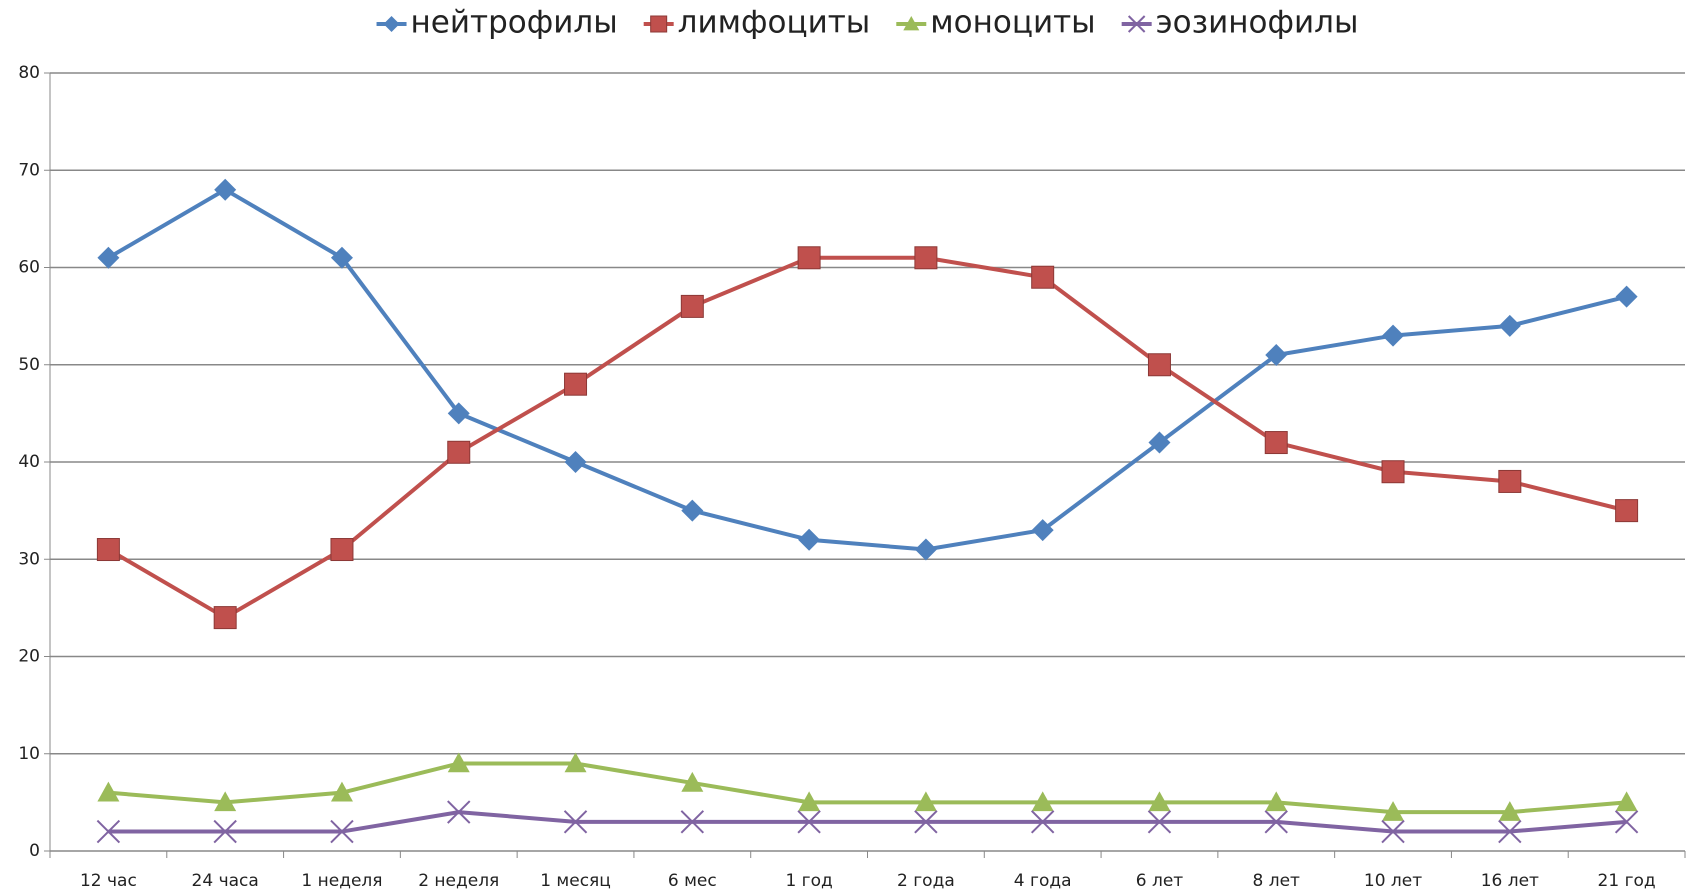 The width and height of the screenshot is (1694, 895). What do you see at coordinates (108, 881) in the screenshot?
I see `x-tick-label: 12 час` at bounding box center [108, 881].